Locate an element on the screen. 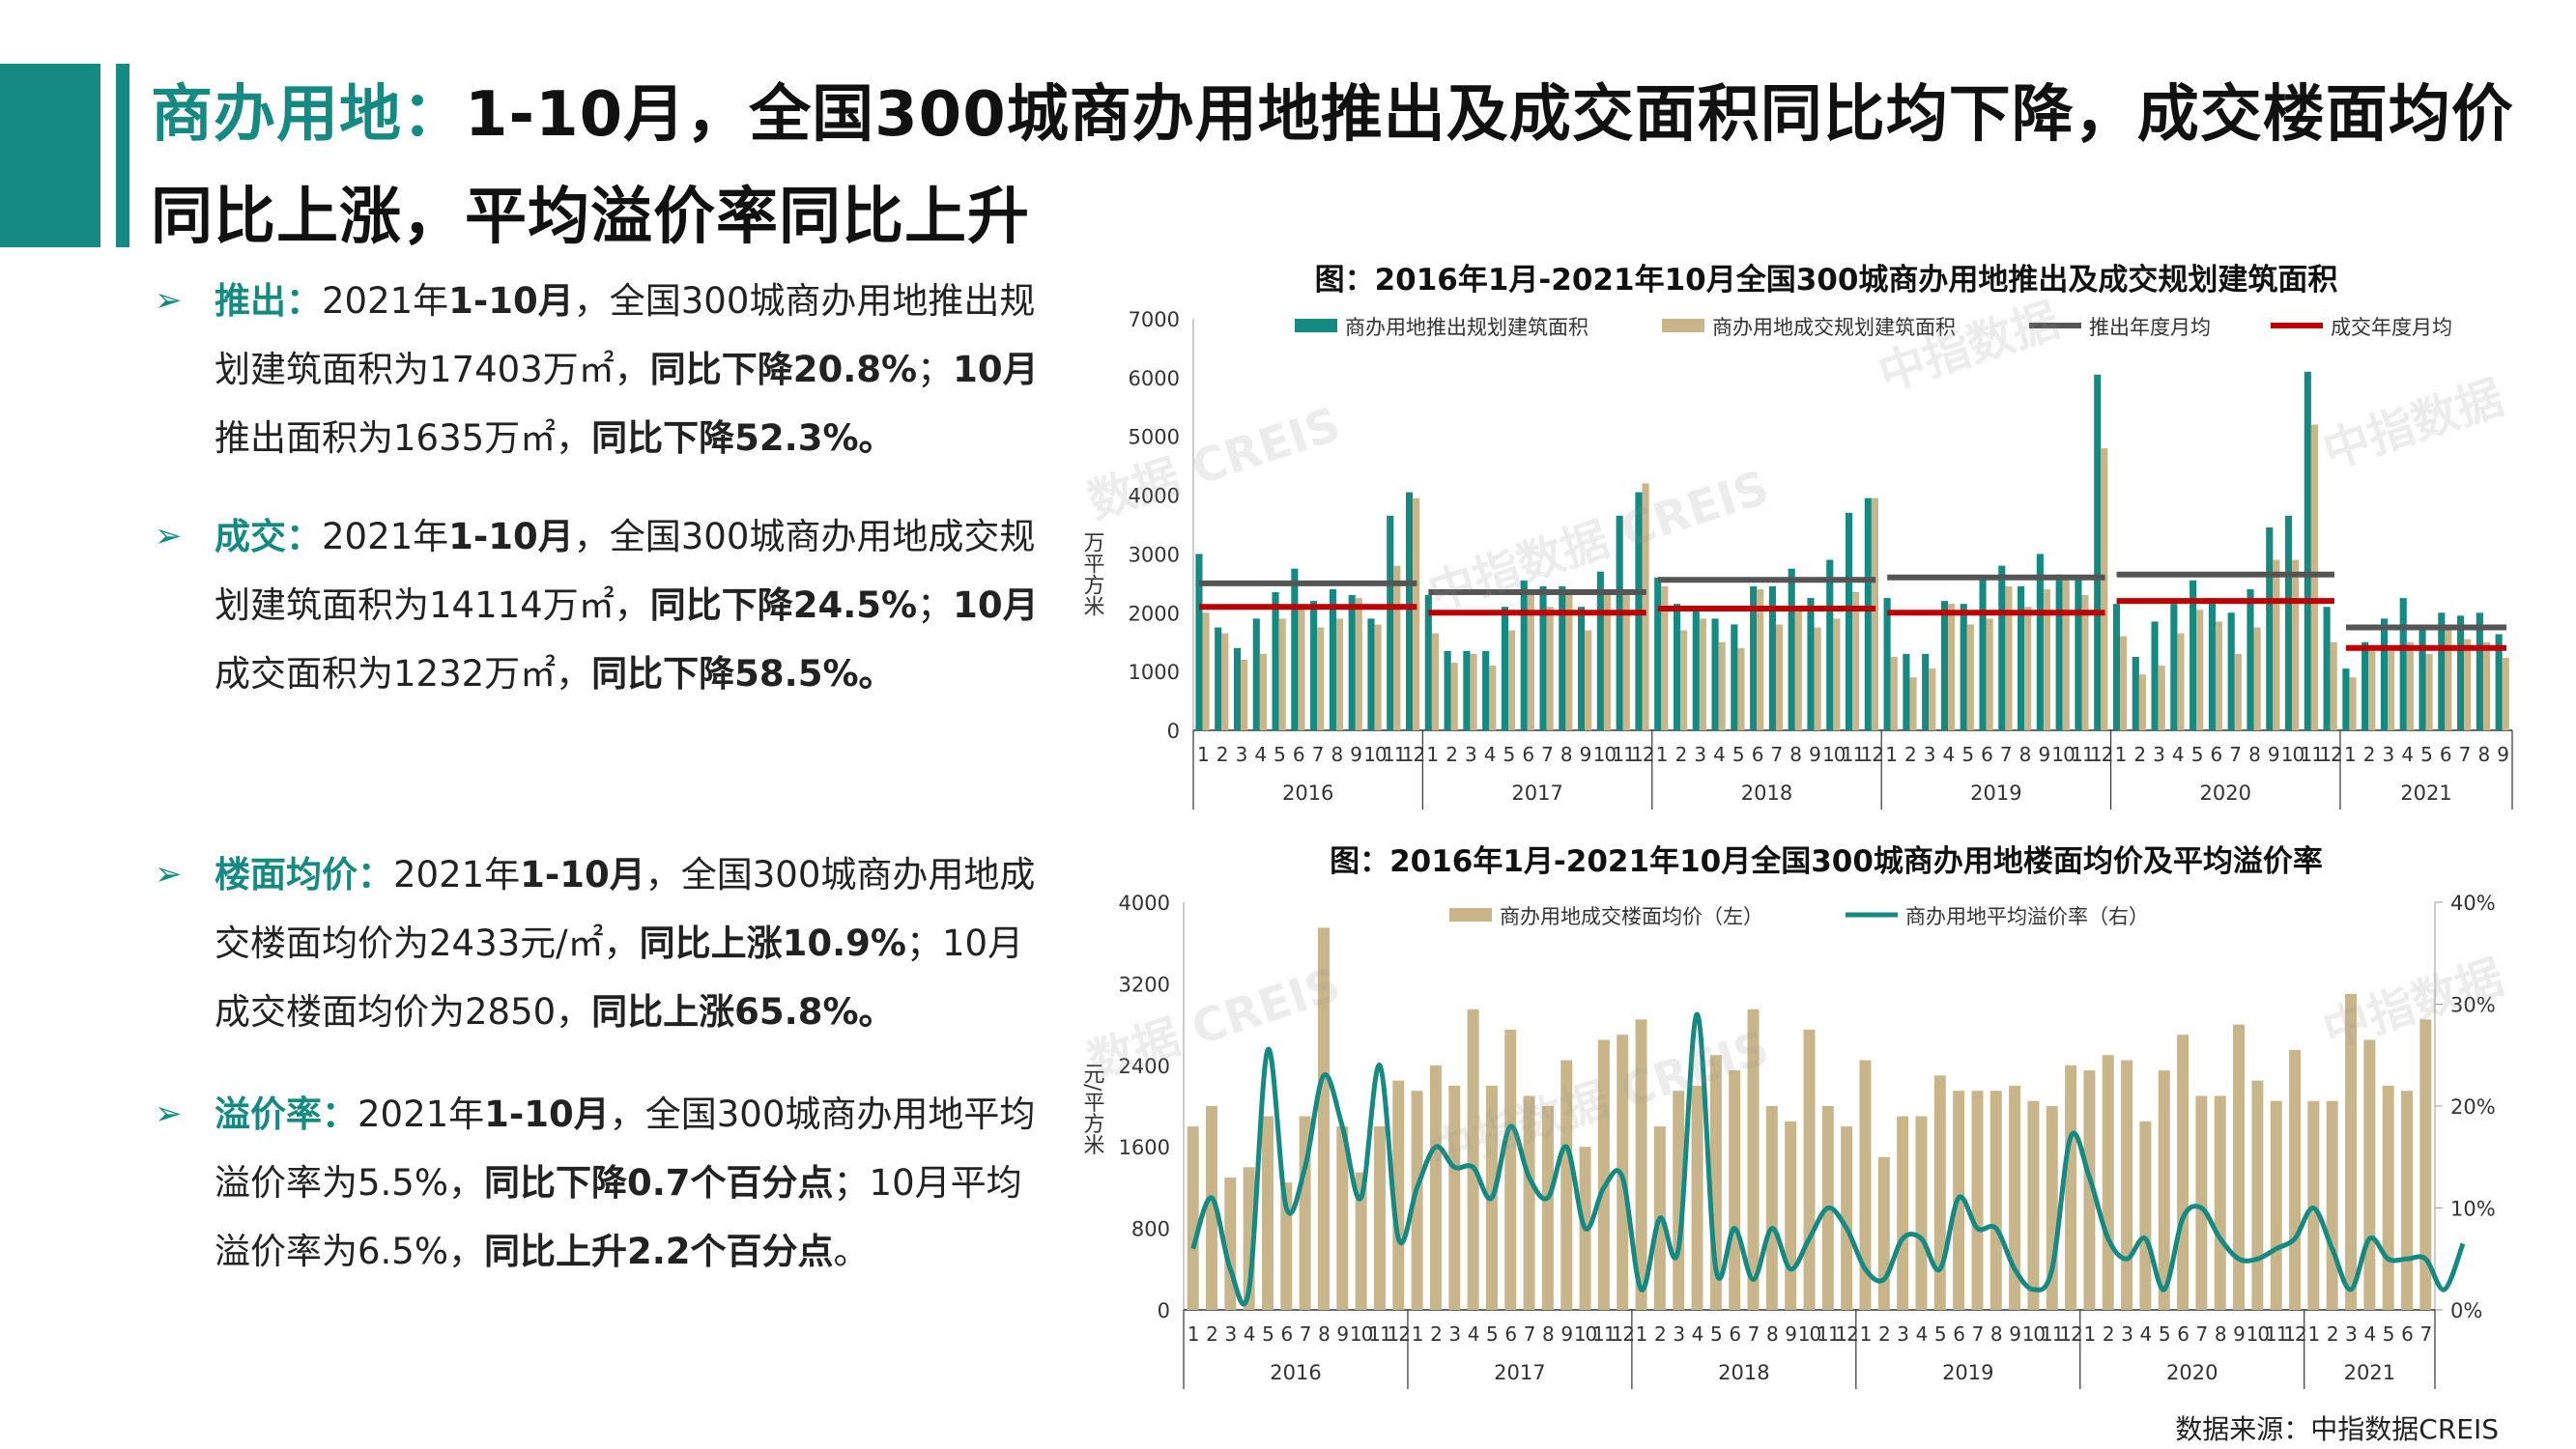  bullet-segment: ，全国300城商办用地平均溢价率为5.5%， is located at coordinates (626, 1149).